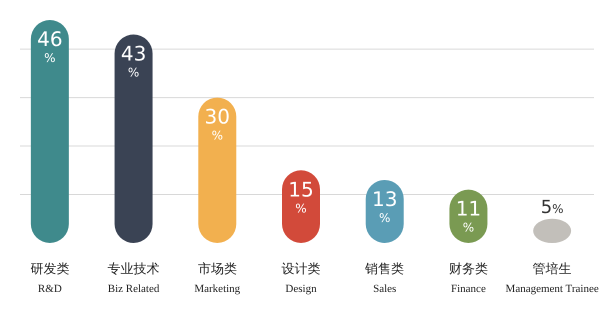  What do you see at coordinates (50, 289) in the screenshot?
I see `category-label: R&D` at bounding box center [50, 289].